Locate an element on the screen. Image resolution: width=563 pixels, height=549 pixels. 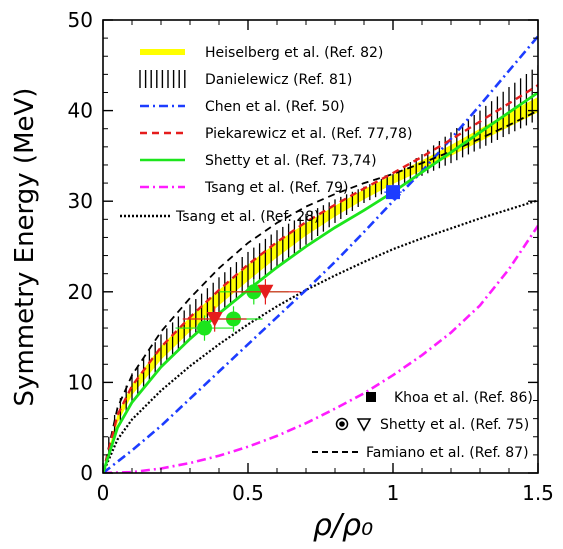
legend-label: Shetty et al. (Ref. 73,74) is located at coordinates (291, 161).